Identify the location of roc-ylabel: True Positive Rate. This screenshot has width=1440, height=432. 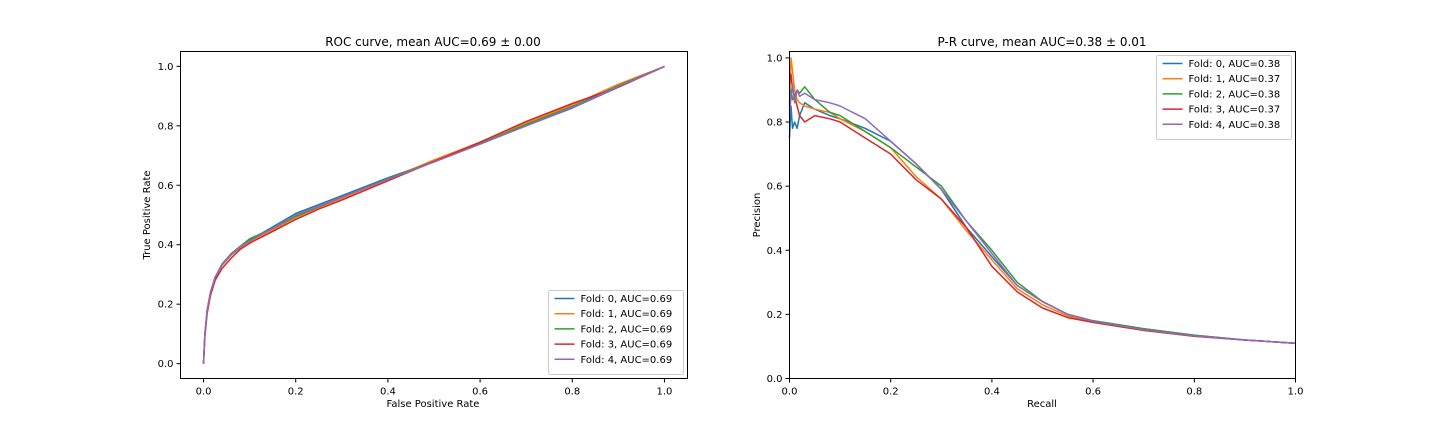
(147, 215).